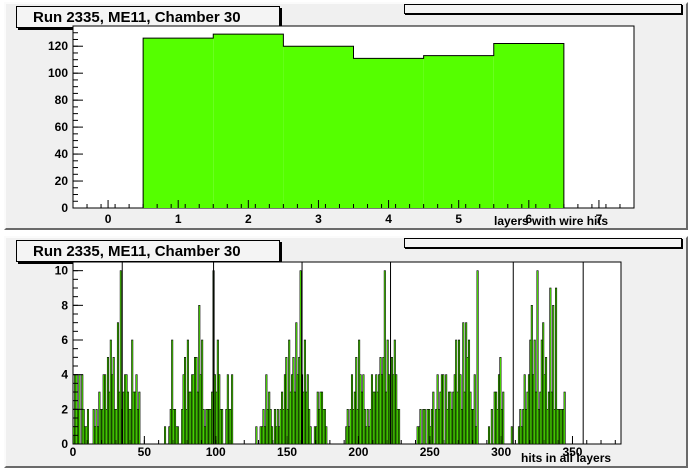 This screenshot has width=696, height=472. What do you see at coordinates (62, 100) in the screenshot?
I see `y-tick-label: 80` at bounding box center [62, 100].